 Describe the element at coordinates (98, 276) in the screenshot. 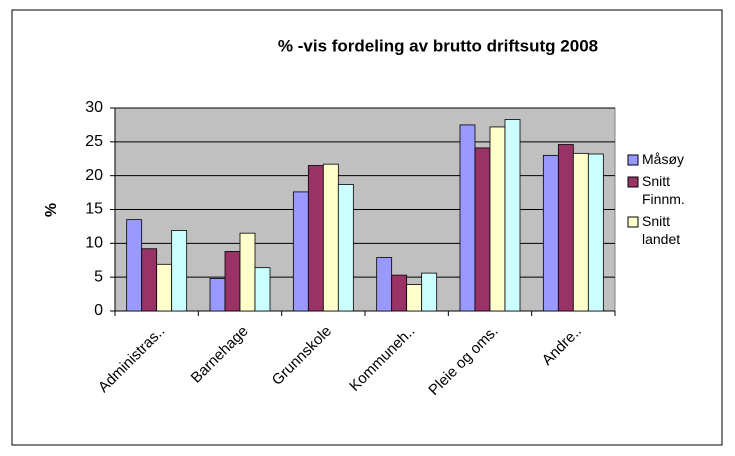

I see `y-tick-label: 5` at that location.